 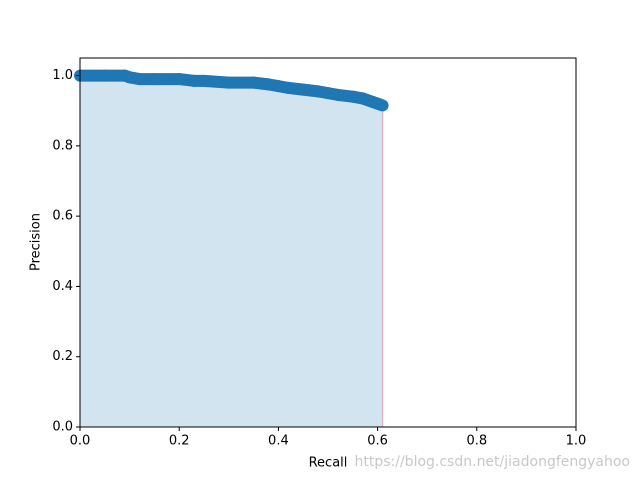 What do you see at coordinates (62, 145) in the screenshot?
I see `y-tick-label: 0.8` at bounding box center [62, 145].